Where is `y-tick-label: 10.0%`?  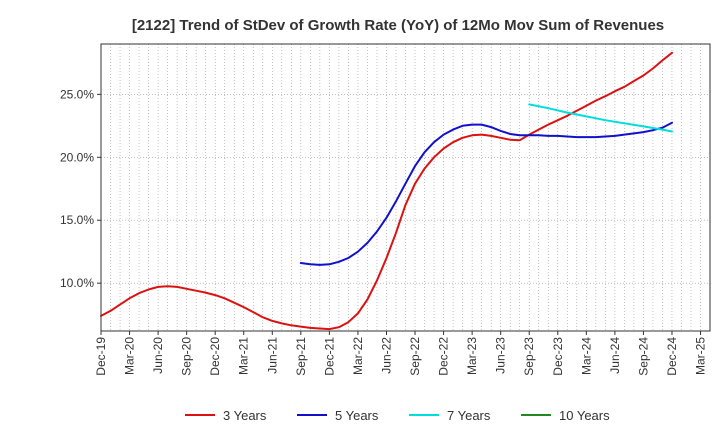 y-tick-label: 10.0% is located at coordinates (77, 283).